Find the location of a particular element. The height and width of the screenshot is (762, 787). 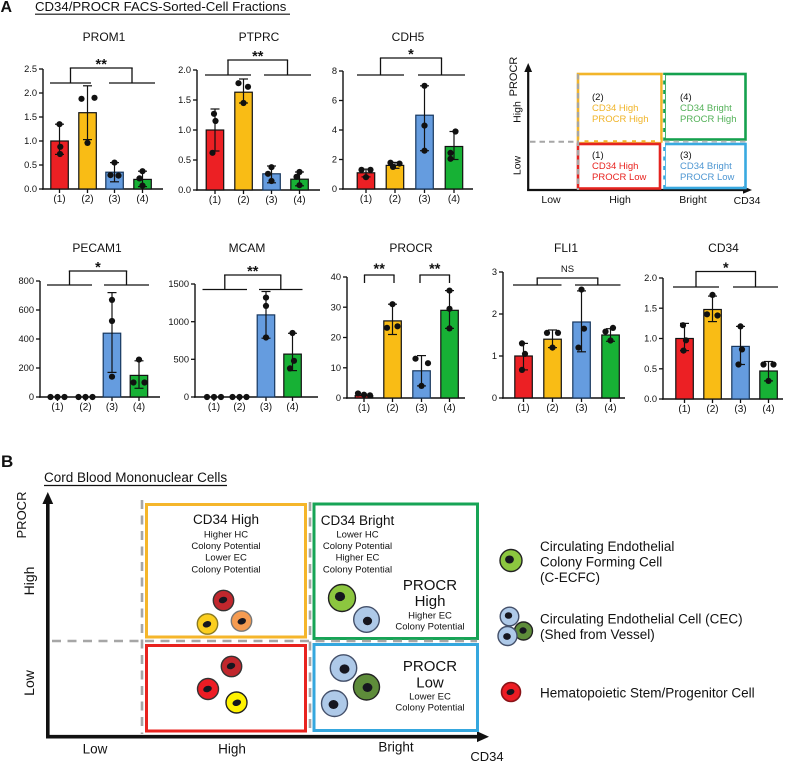

svg-text: 20 is located at coordinates (336, 338).